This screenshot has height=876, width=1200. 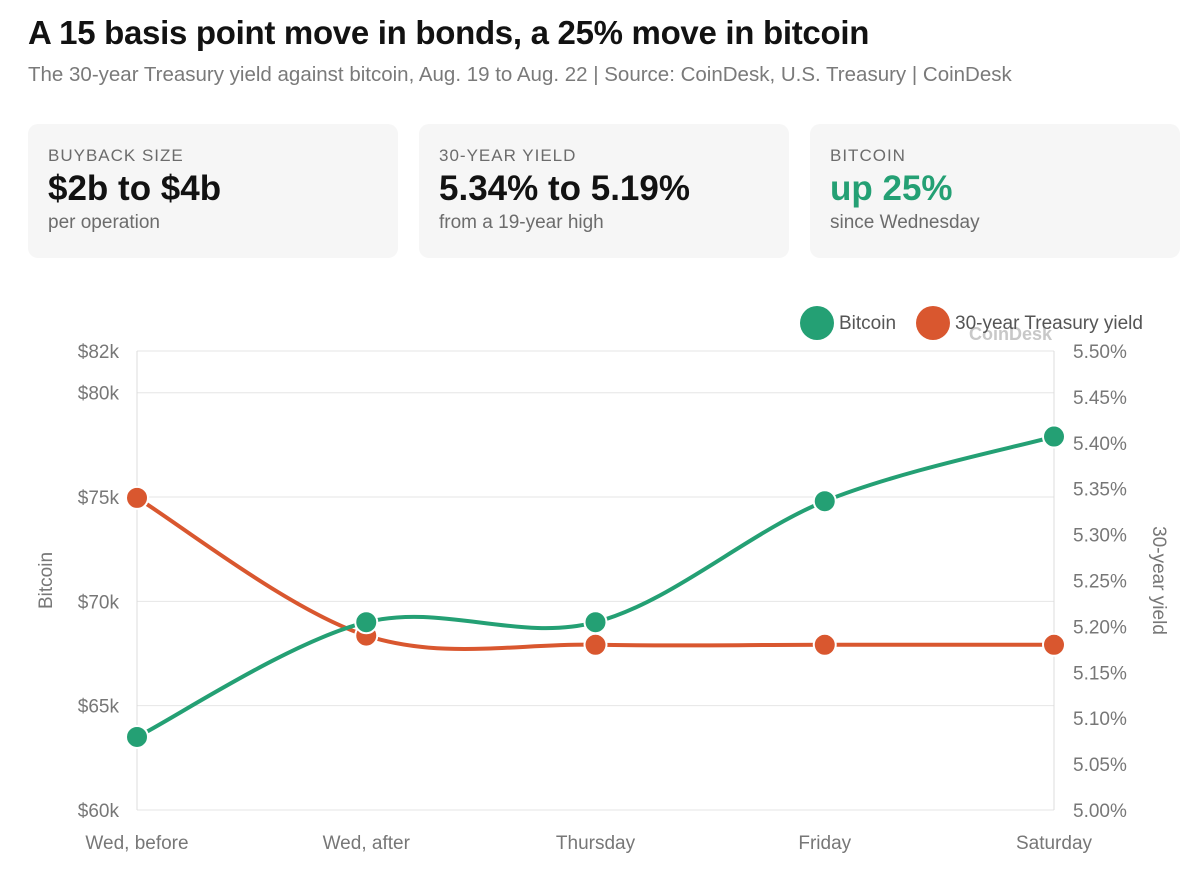 What do you see at coordinates (824, 843) in the screenshot?
I see `x-tick-label: Friday` at bounding box center [824, 843].